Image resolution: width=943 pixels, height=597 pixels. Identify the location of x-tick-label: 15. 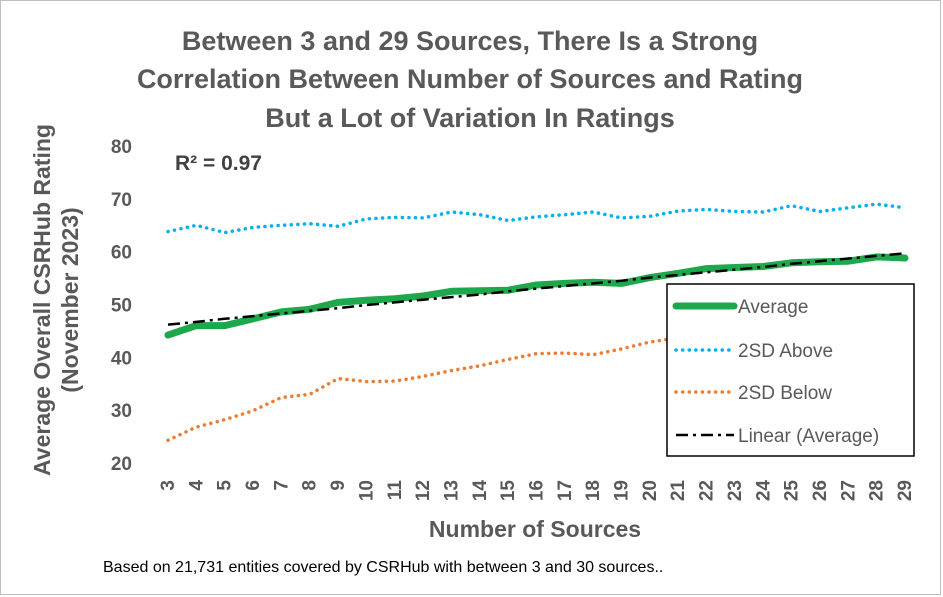
(508, 491).